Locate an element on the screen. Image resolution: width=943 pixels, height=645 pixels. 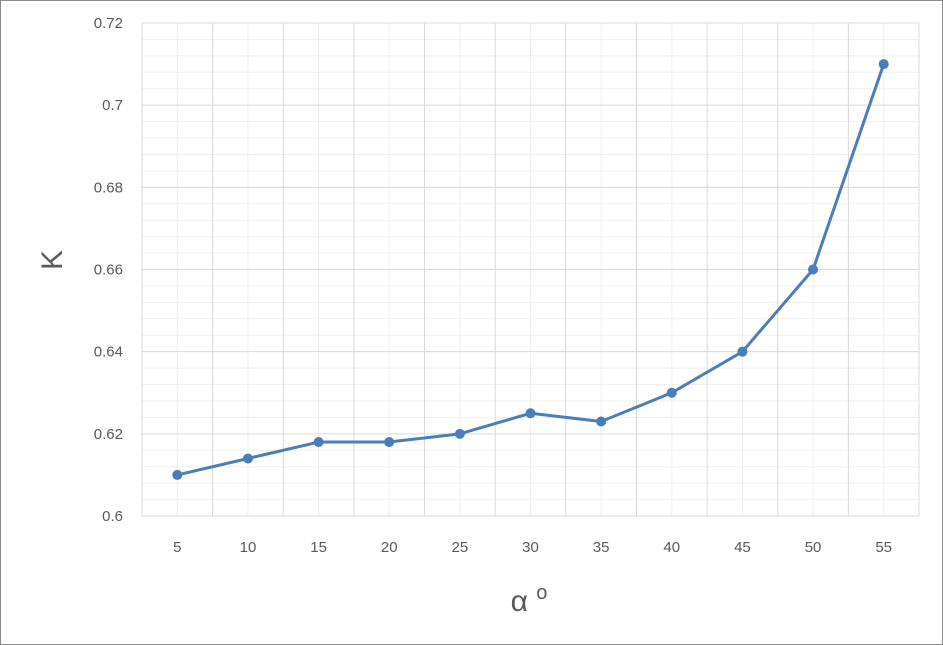
y-tick-label: 0.64 is located at coordinates (108, 352).